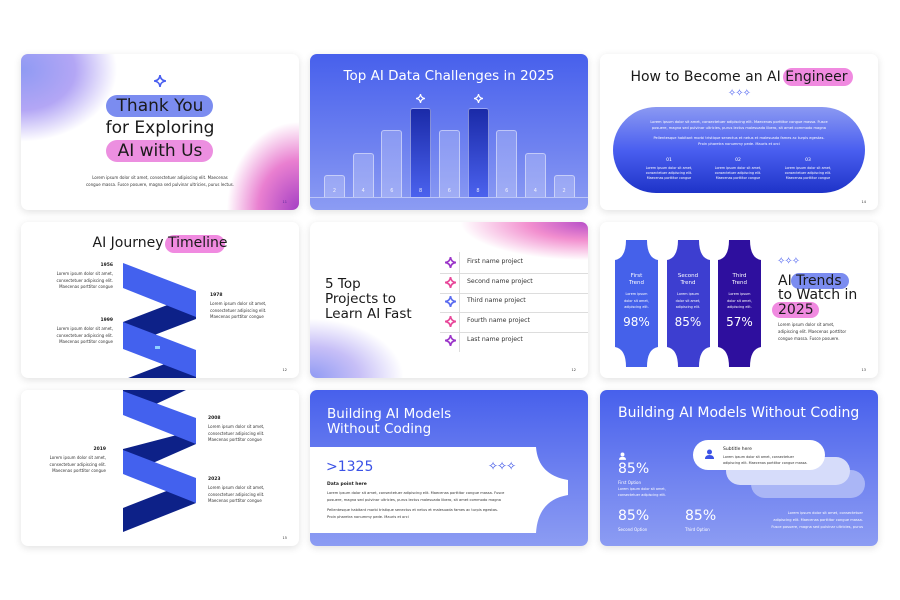 This screenshot has height=600, width=900. I want to click on slide-data-challenges: Top AI Data Challenges in 2025 2 4 6 8 6 8 6 4 2, so click(449, 132).